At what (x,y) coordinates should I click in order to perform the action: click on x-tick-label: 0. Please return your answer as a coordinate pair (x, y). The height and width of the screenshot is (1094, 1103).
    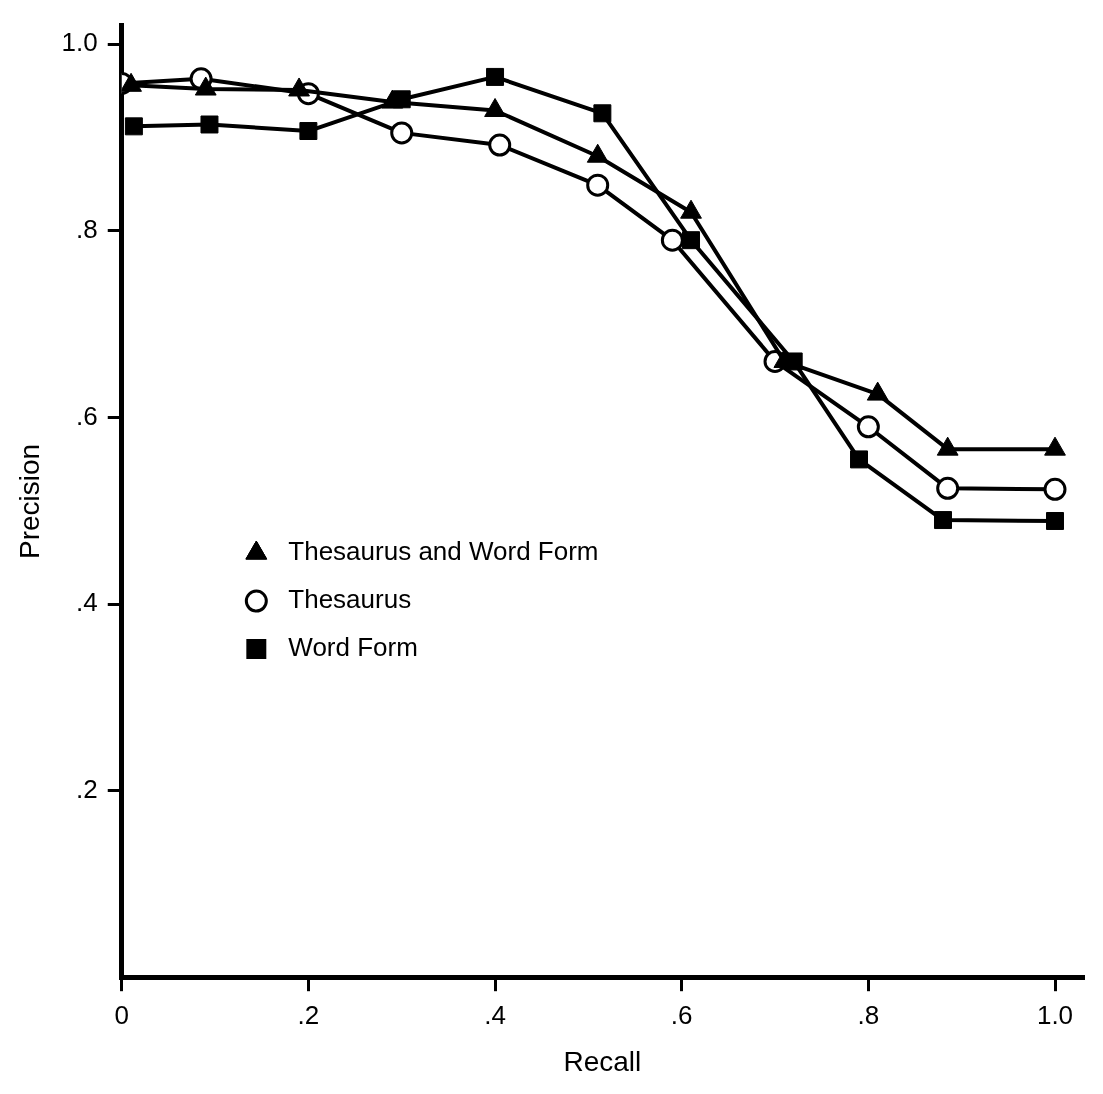
    Looking at the image, I should click on (121, 1014).